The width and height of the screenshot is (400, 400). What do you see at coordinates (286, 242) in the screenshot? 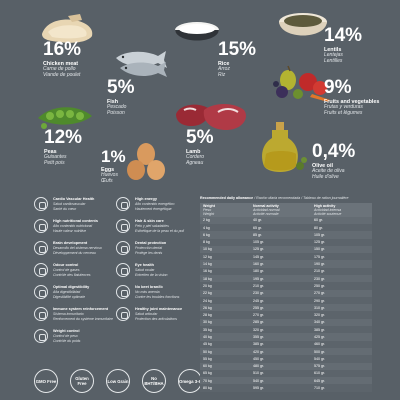
I see `table-row: 8 kg 105 gr. 125 gr.` at bounding box center [286, 242].